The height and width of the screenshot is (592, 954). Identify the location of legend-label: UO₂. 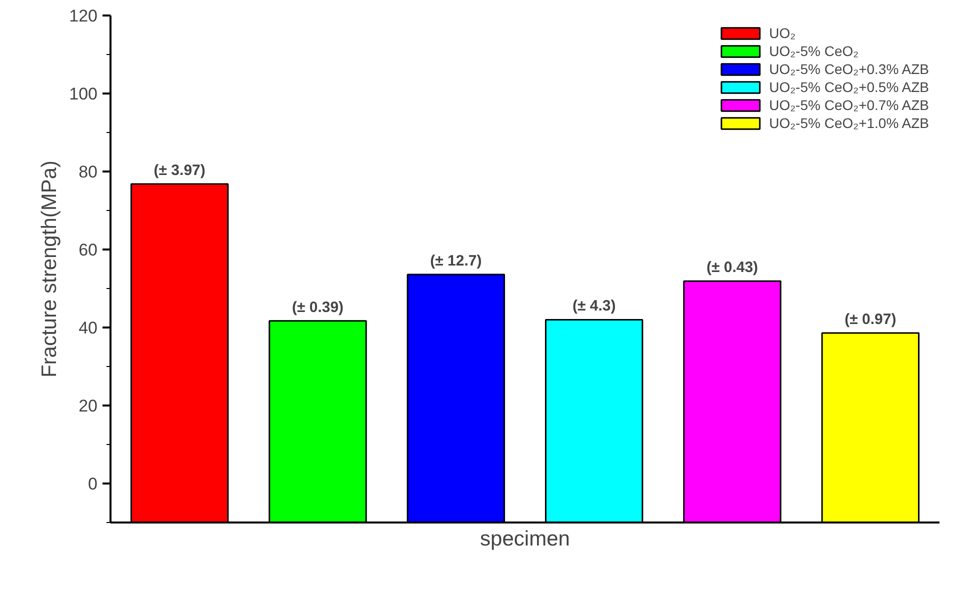
(782, 33).